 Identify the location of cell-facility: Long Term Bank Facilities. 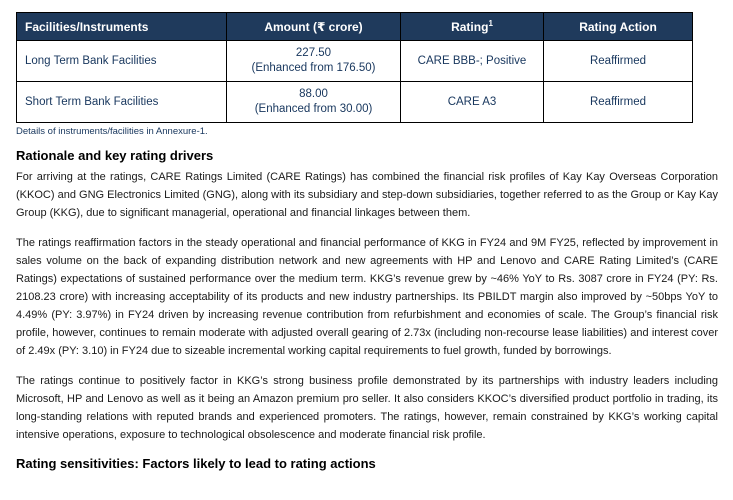
(121, 61).